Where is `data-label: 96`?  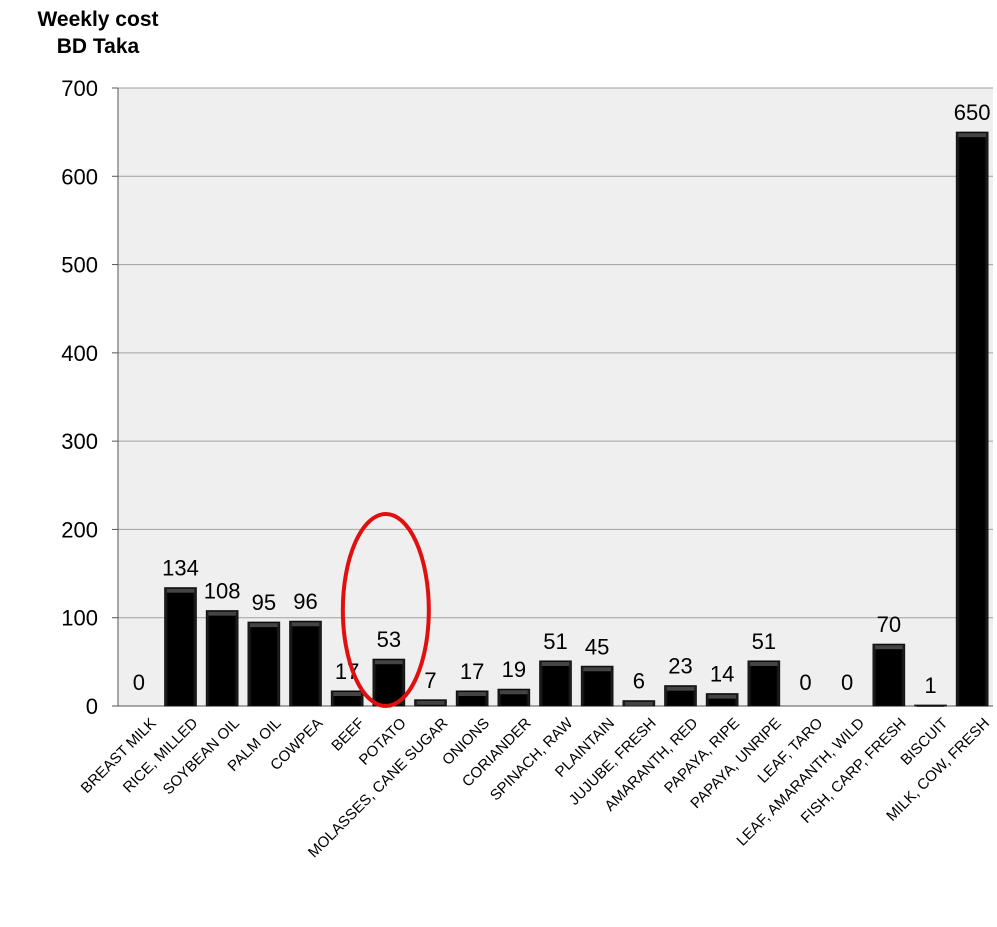 data-label: 96 is located at coordinates (305, 601).